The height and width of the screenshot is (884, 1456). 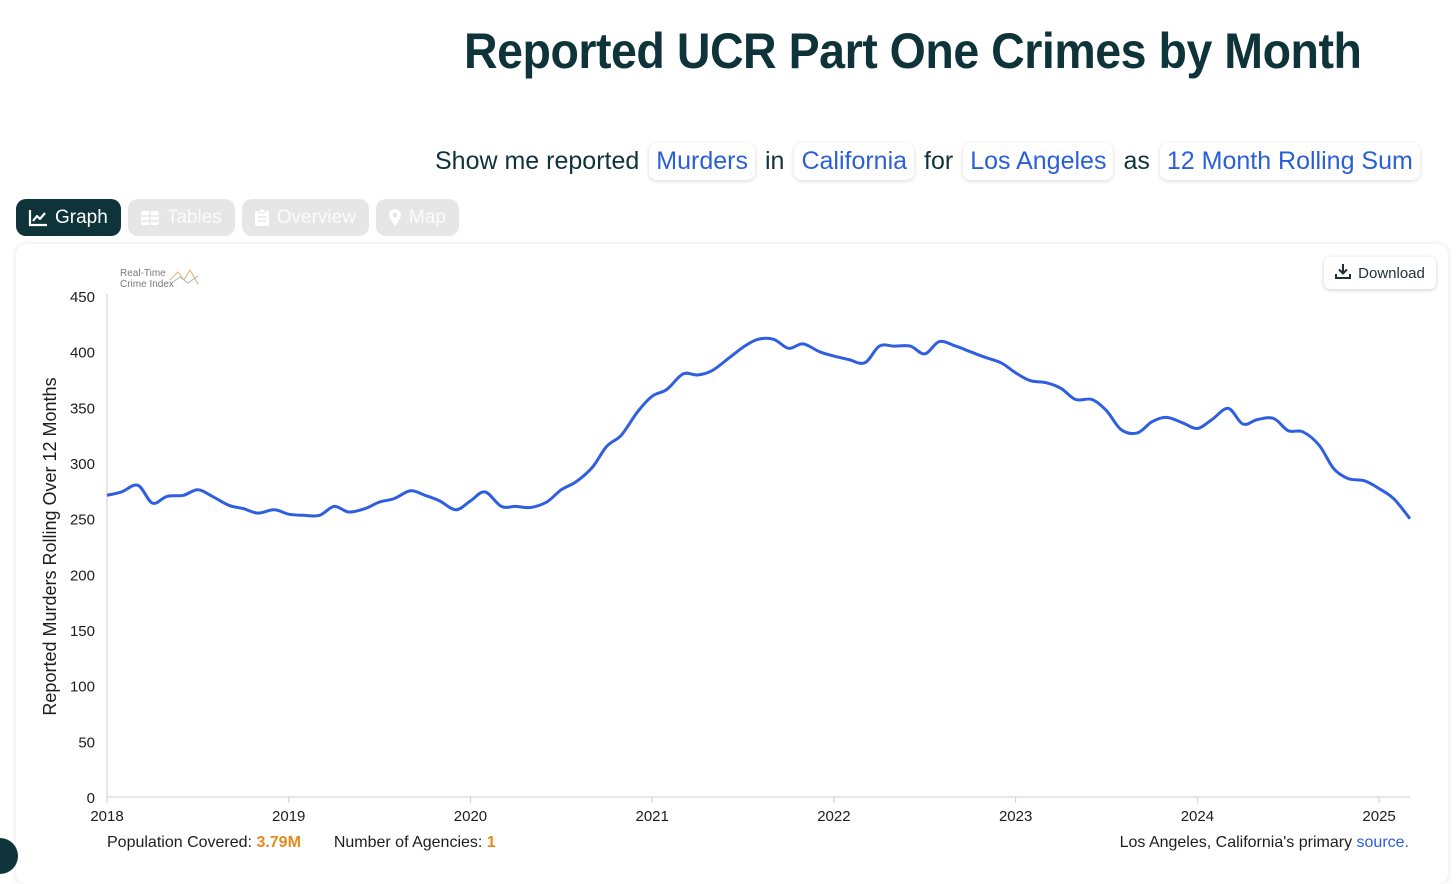 I want to click on source-link: source., so click(x=1382, y=842).